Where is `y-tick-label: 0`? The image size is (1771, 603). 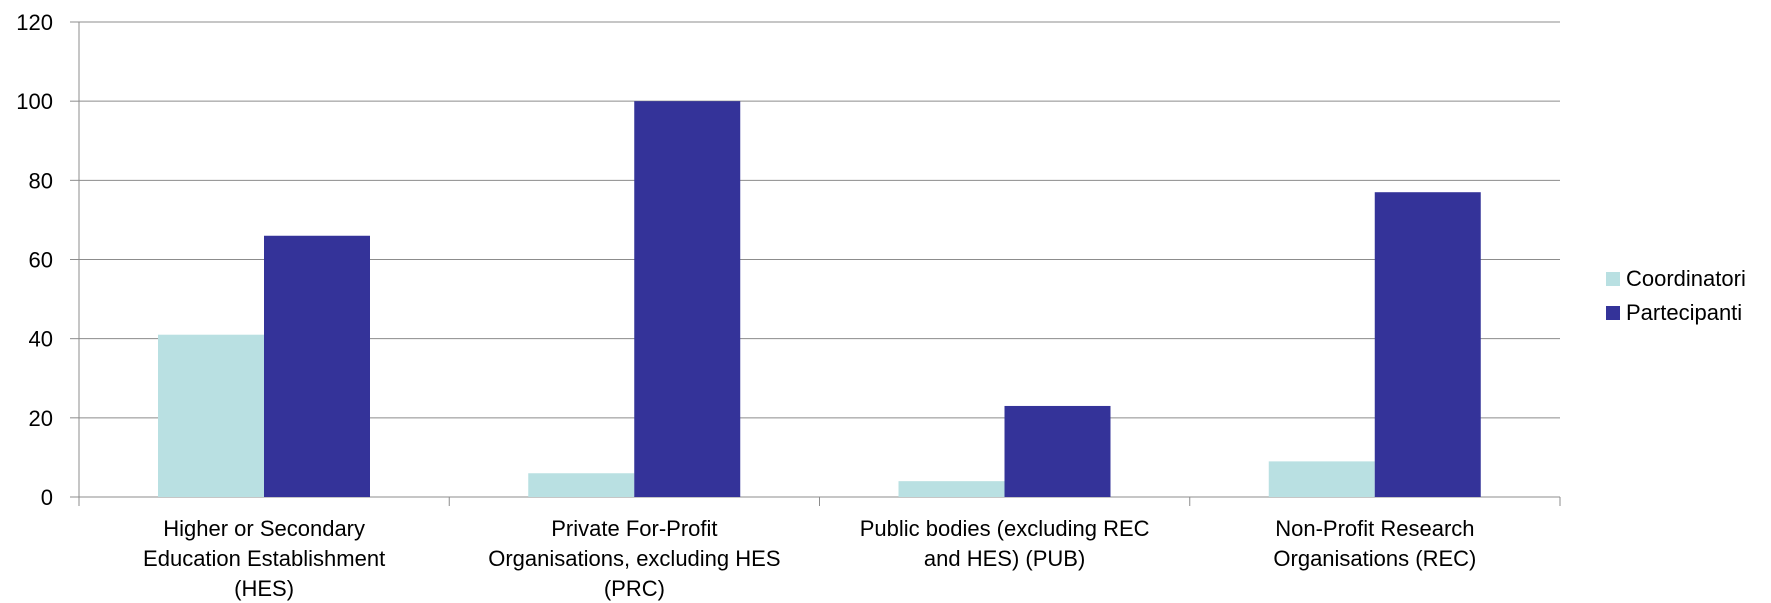 y-tick-label: 0 is located at coordinates (47, 497).